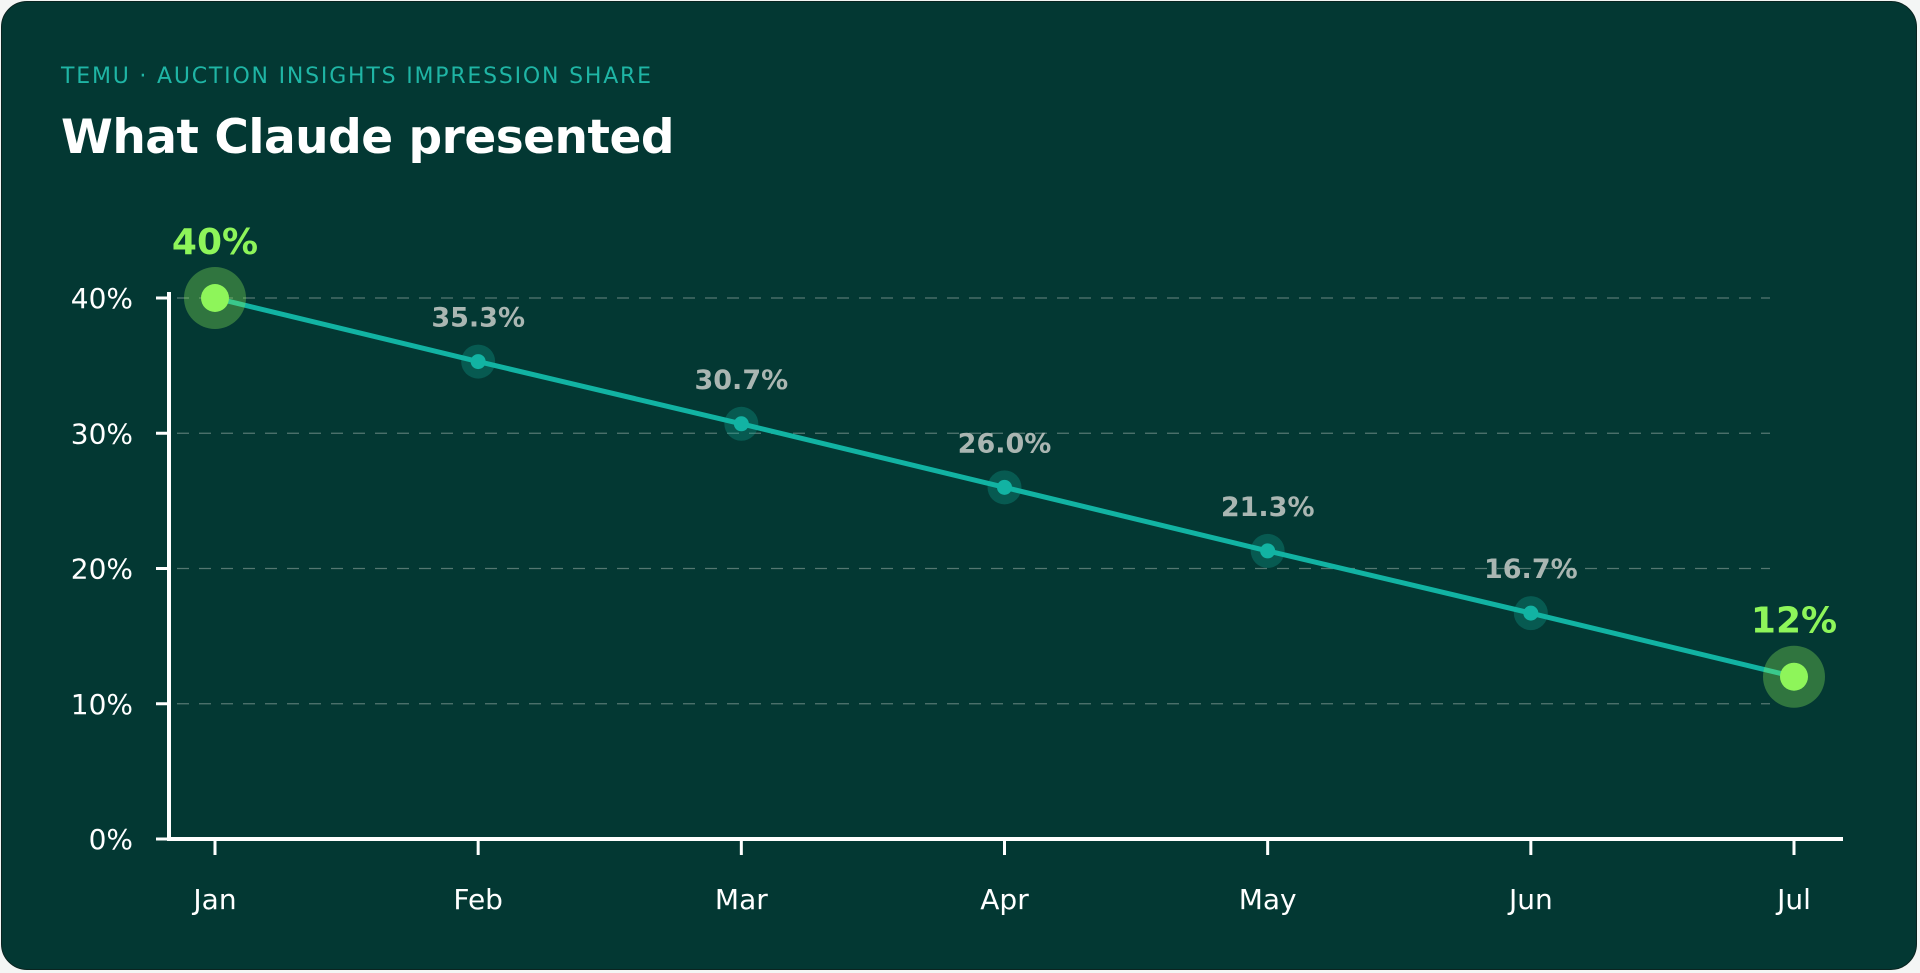  Describe the element at coordinates (1531, 569) in the screenshot. I see `data-label: 16.7%` at that location.